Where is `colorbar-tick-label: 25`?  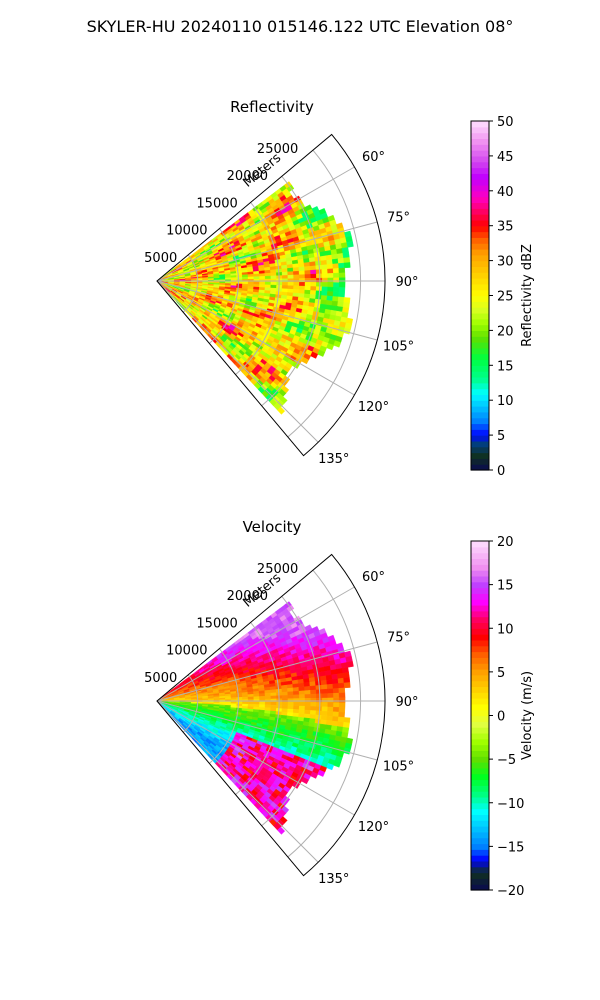
colorbar-tick-label: 25 is located at coordinates (505, 297).